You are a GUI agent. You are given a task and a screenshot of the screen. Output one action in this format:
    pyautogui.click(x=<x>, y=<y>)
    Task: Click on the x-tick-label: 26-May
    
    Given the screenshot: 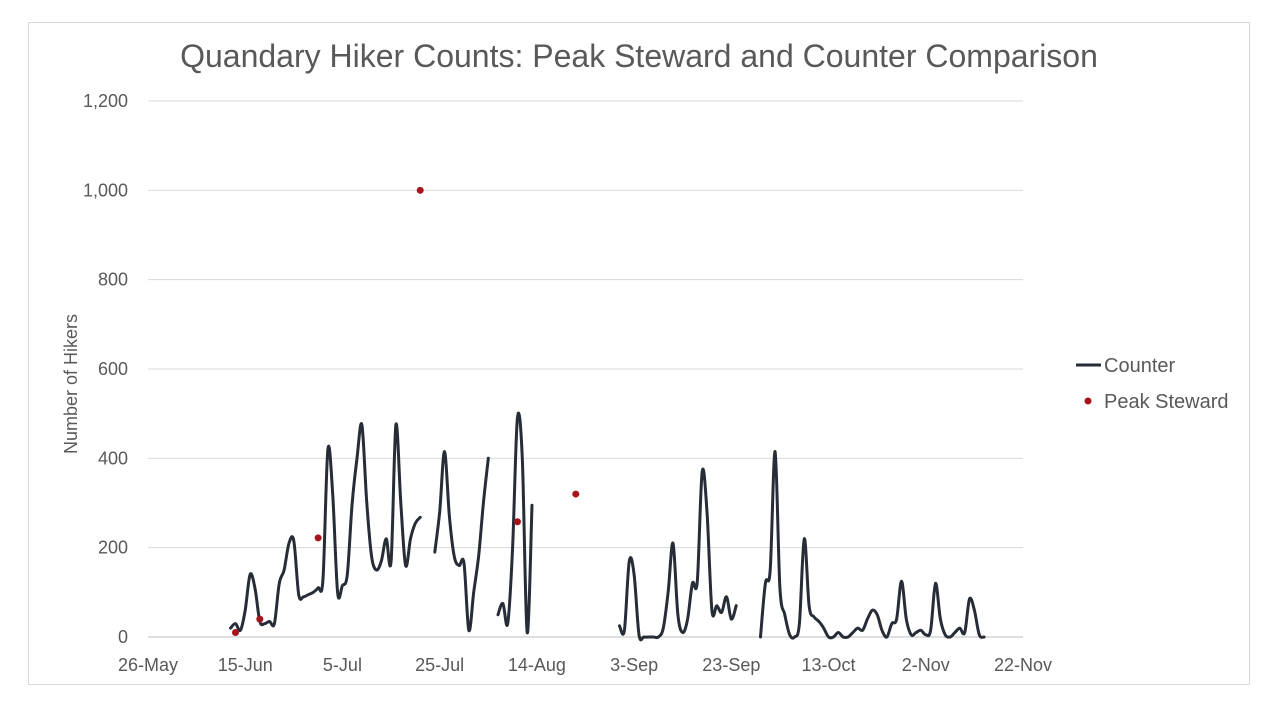 What is the action you would take?
    pyautogui.click(x=148, y=665)
    